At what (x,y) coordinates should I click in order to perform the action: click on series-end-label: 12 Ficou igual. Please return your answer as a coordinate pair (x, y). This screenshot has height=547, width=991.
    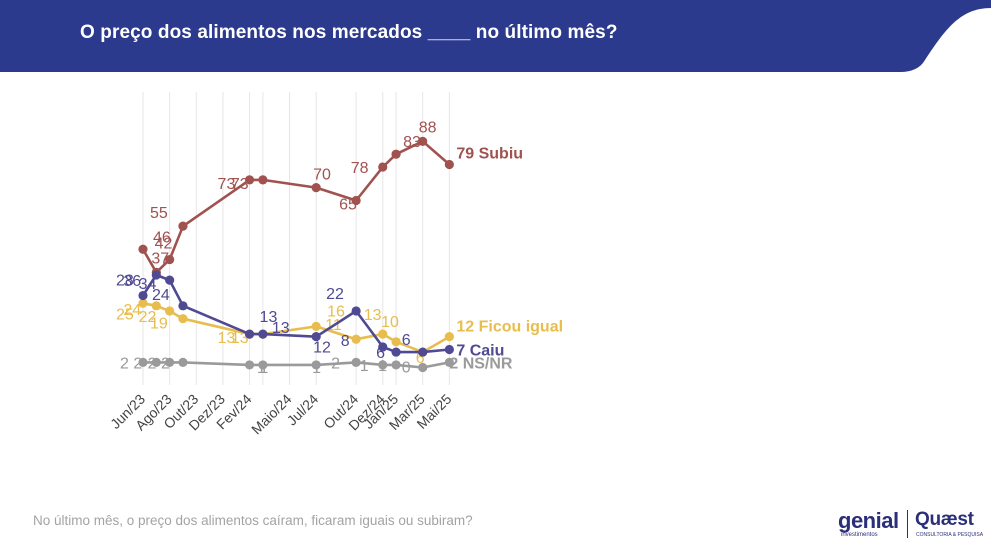
    Looking at the image, I should click on (509, 327).